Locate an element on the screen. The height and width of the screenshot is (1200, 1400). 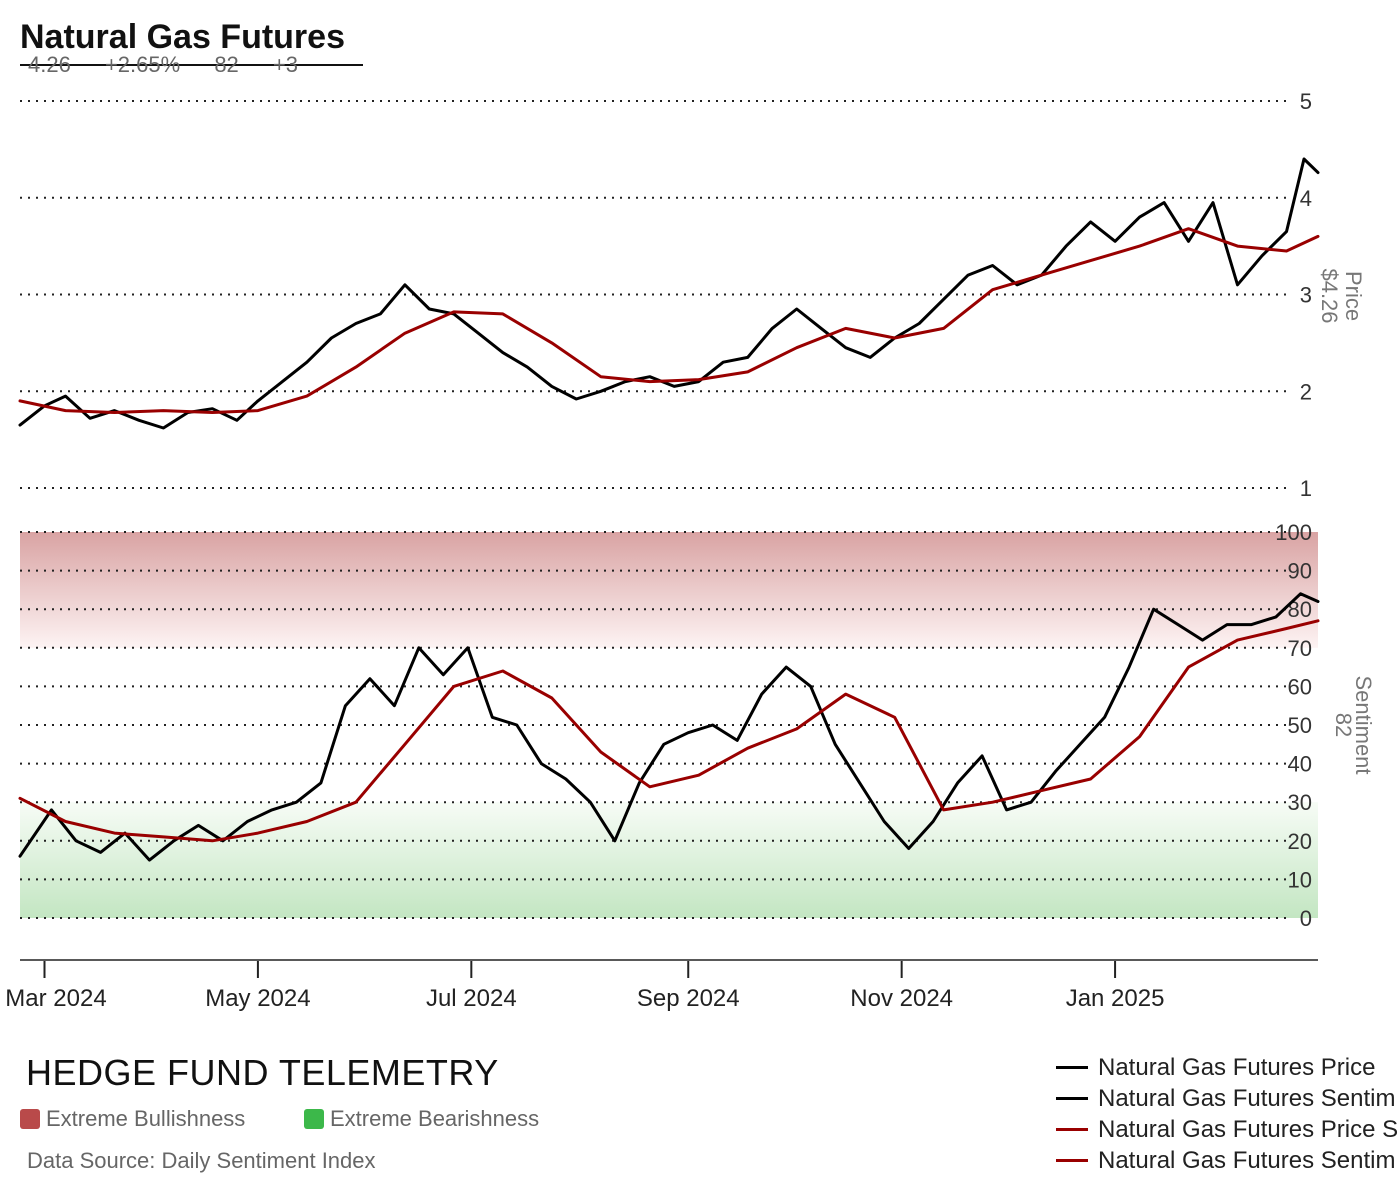
price-y-tick-label: 2 is located at coordinates (1306, 391).